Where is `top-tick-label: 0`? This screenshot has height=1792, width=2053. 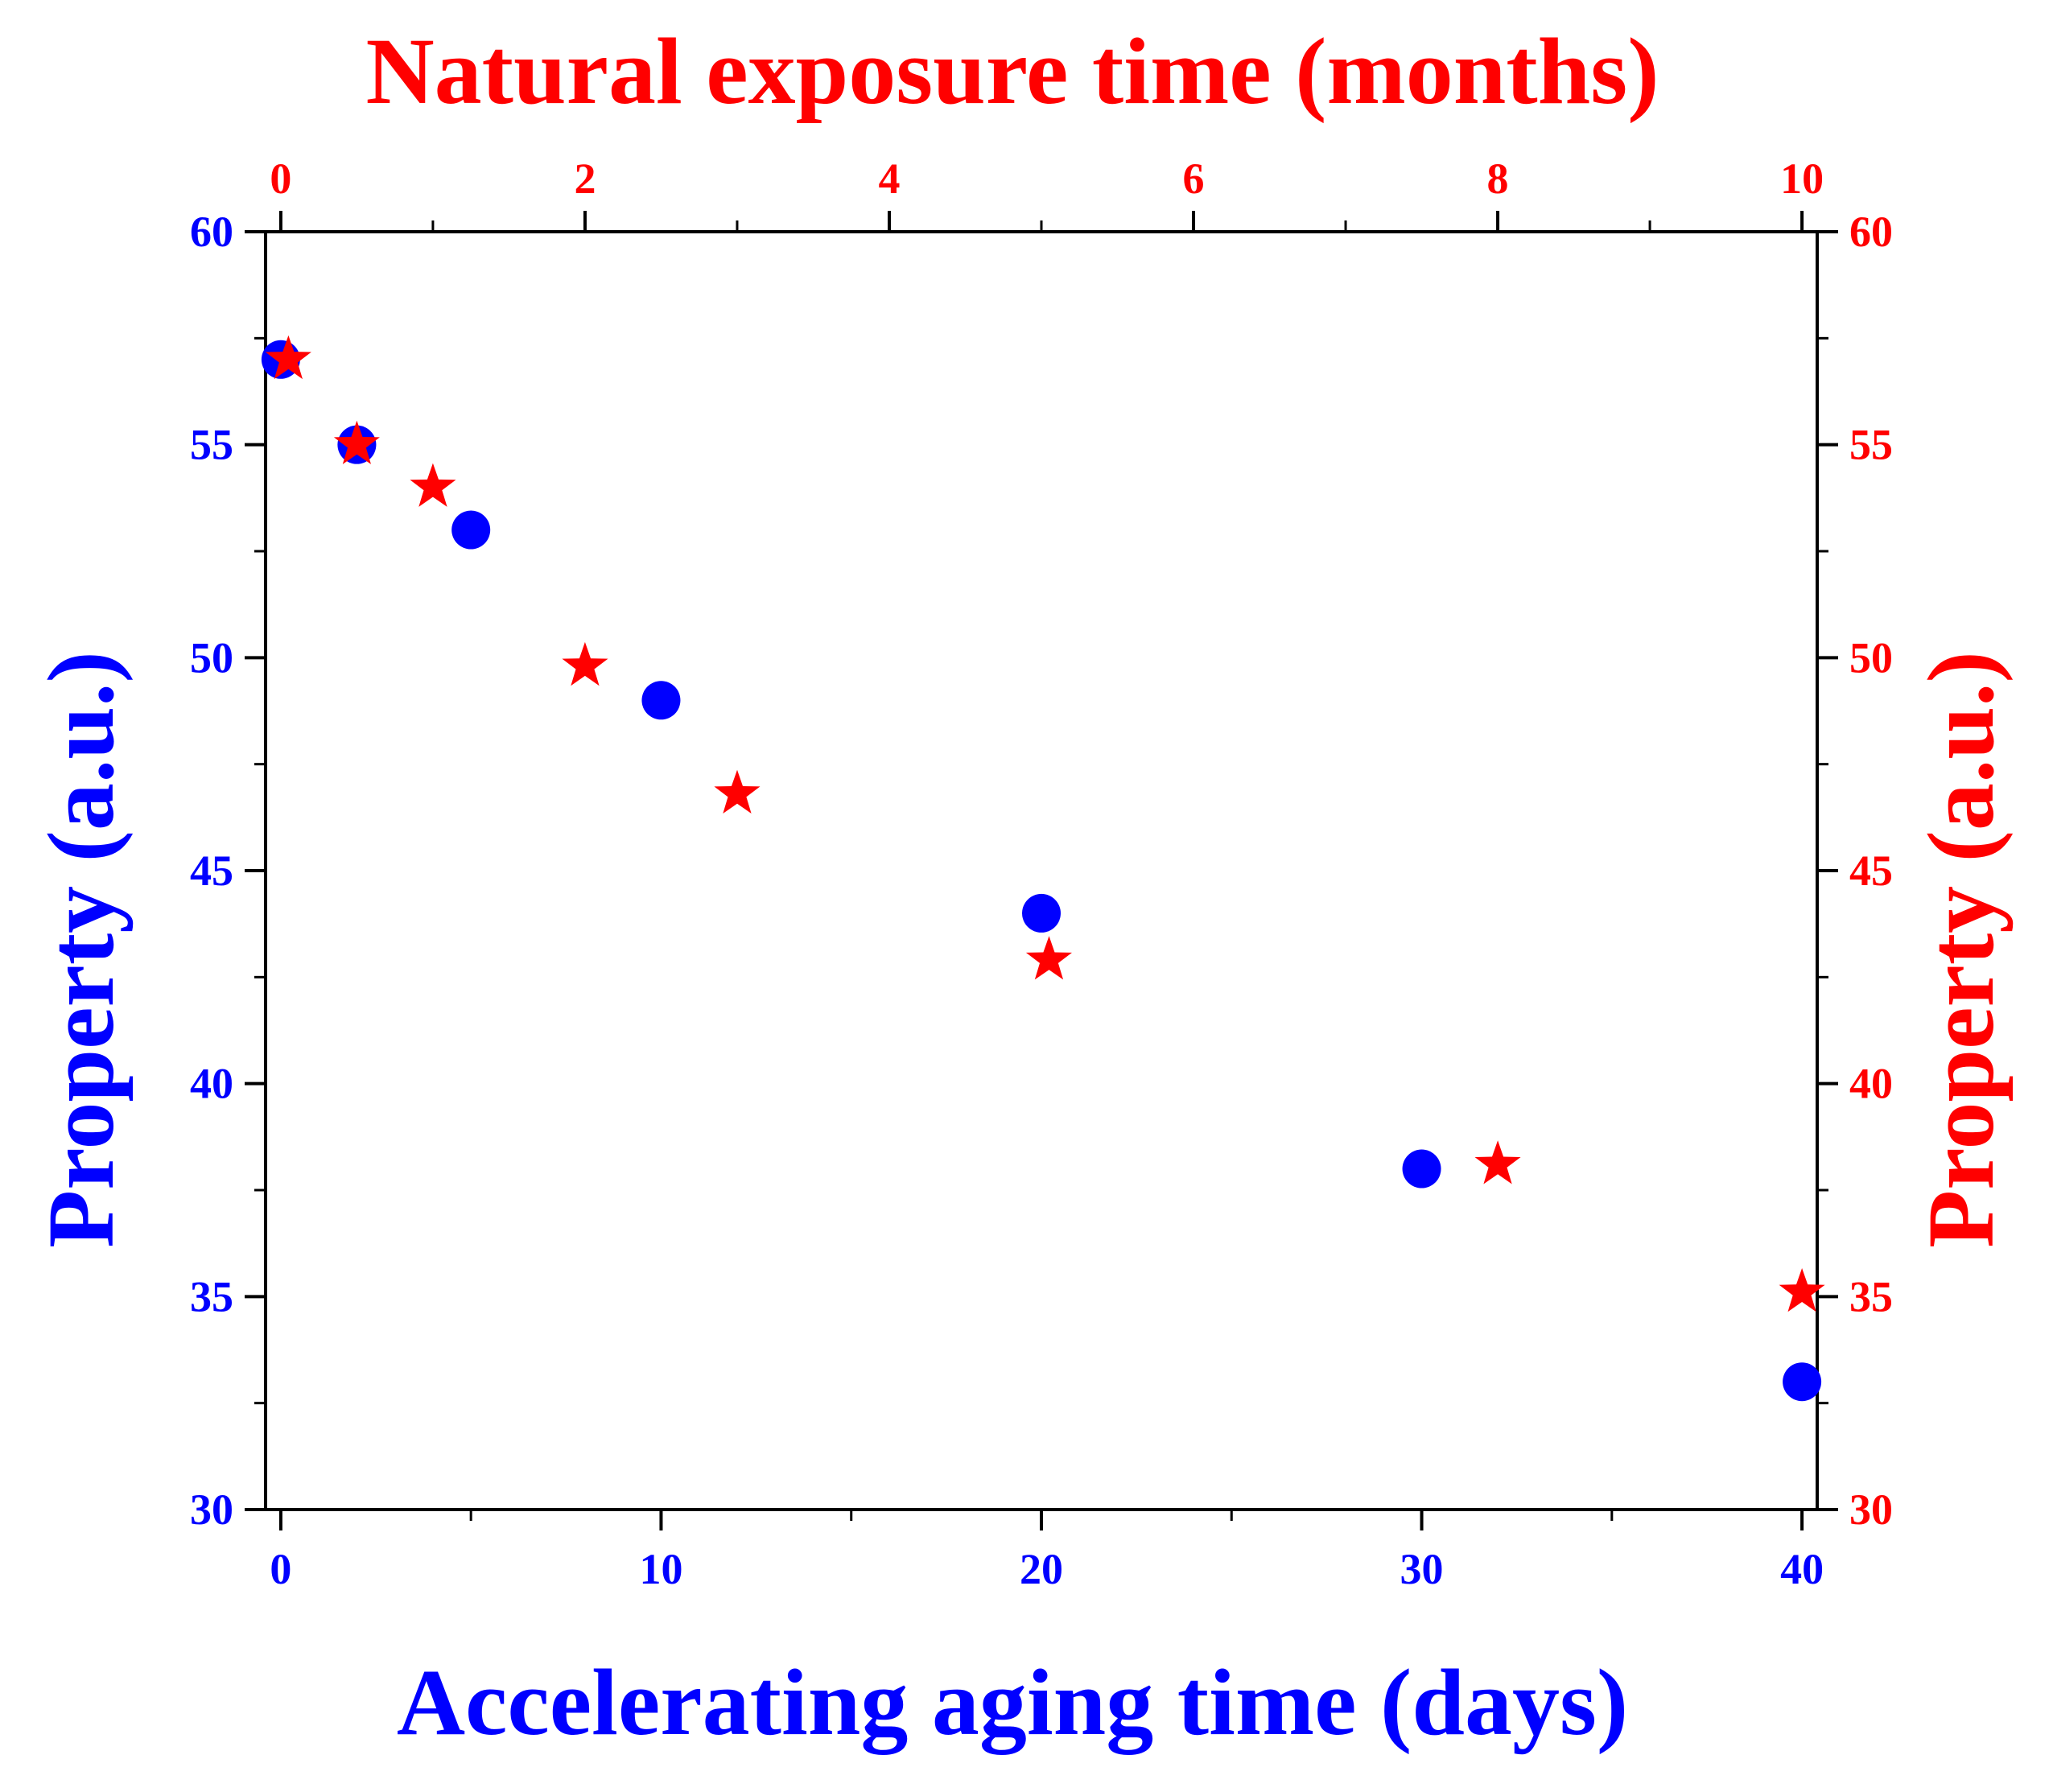 top-tick-label: 0 is located at coordinates (280, 178).